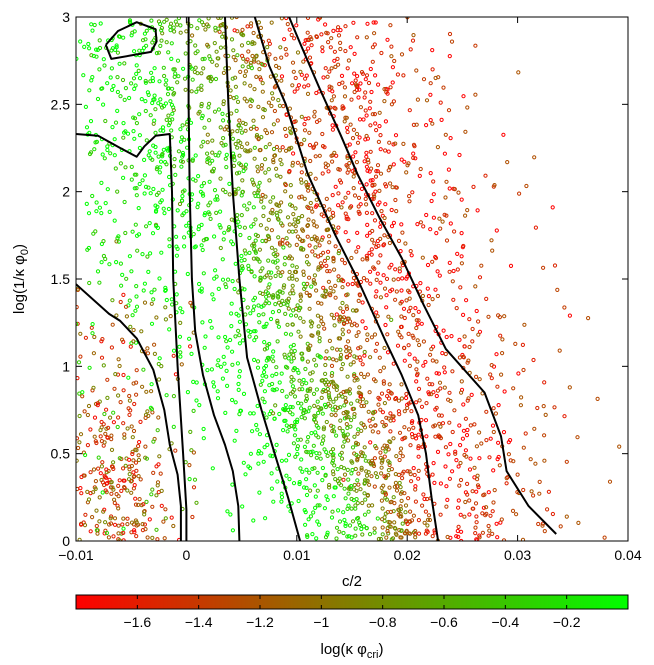  I want to click on y-tick-label: 2.5, so click(61, 104).